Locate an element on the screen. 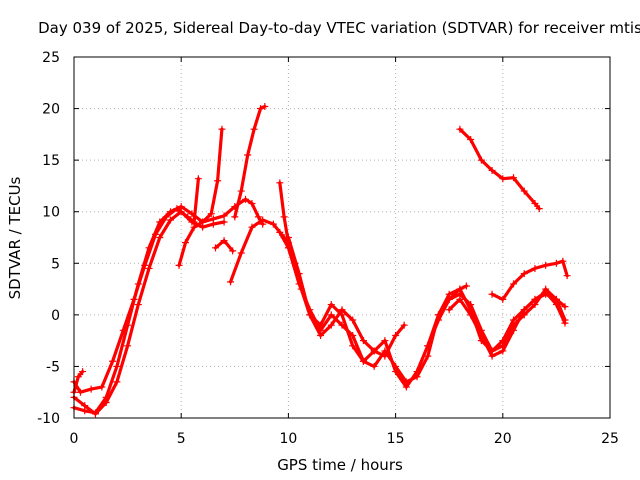 The height and width of the screenshot is (480, 640). x-tick-label: 5 is located at coordinates (181, 439).